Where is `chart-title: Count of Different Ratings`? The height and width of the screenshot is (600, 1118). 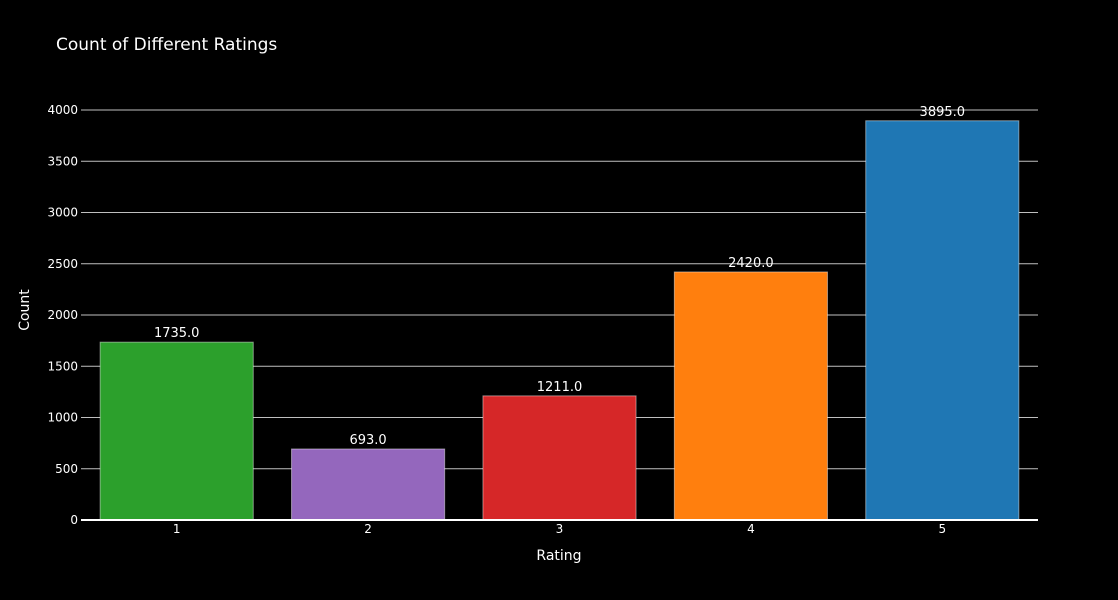
chart-title: Count of Different Ratings is located at coordinates (166, 45).